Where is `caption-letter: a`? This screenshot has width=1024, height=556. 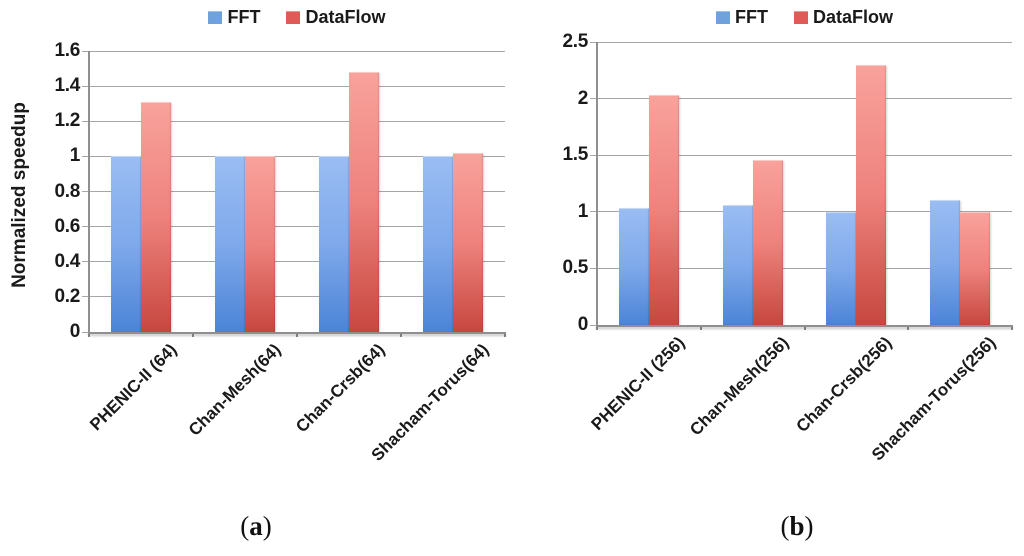
caption-letter: a is located at coordinates (256, 526).